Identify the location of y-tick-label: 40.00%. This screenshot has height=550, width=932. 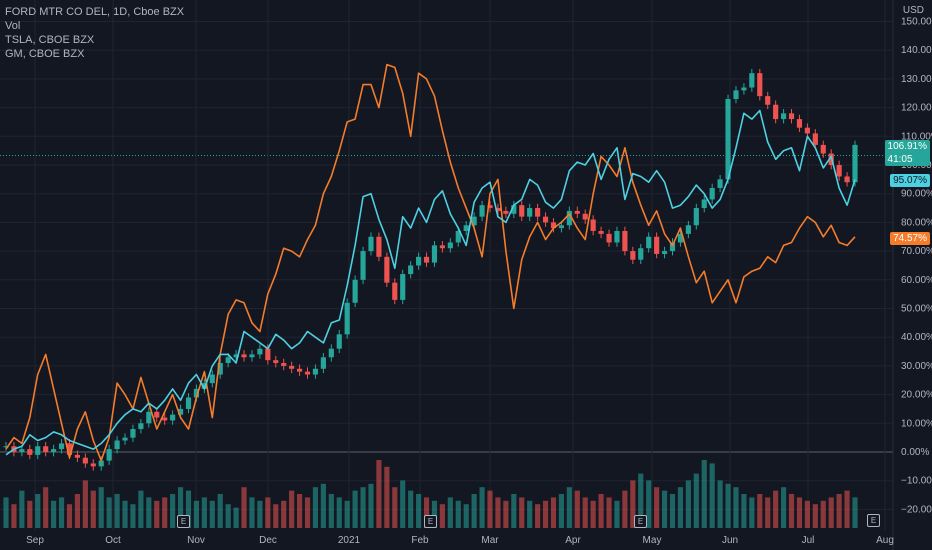
(916, 337).